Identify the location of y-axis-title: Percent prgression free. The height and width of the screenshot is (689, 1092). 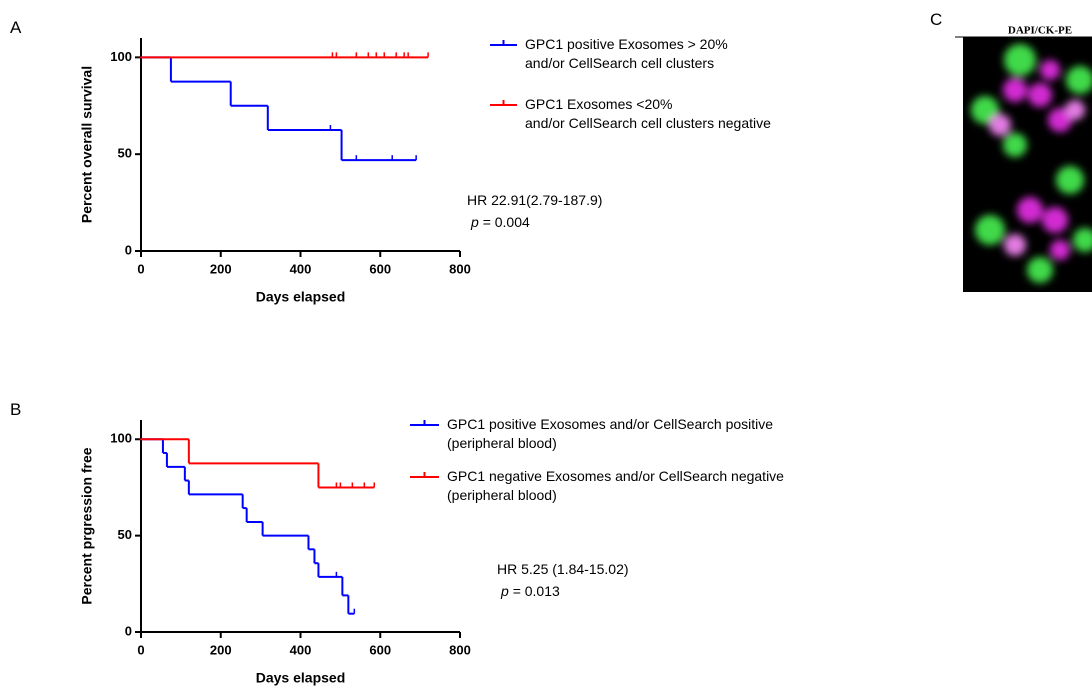
(87, 525).